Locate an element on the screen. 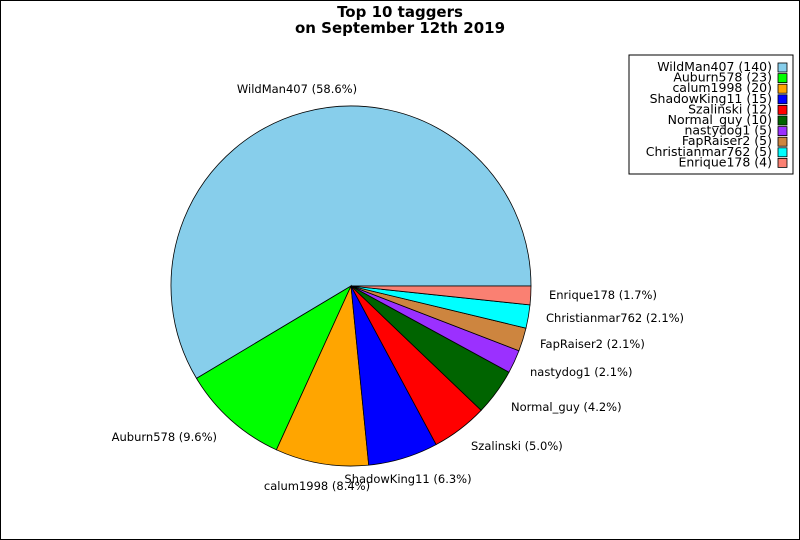 This screenshot has height=540, width=800. legend-swatch-normal_guy is located at coordinates (782, 120).